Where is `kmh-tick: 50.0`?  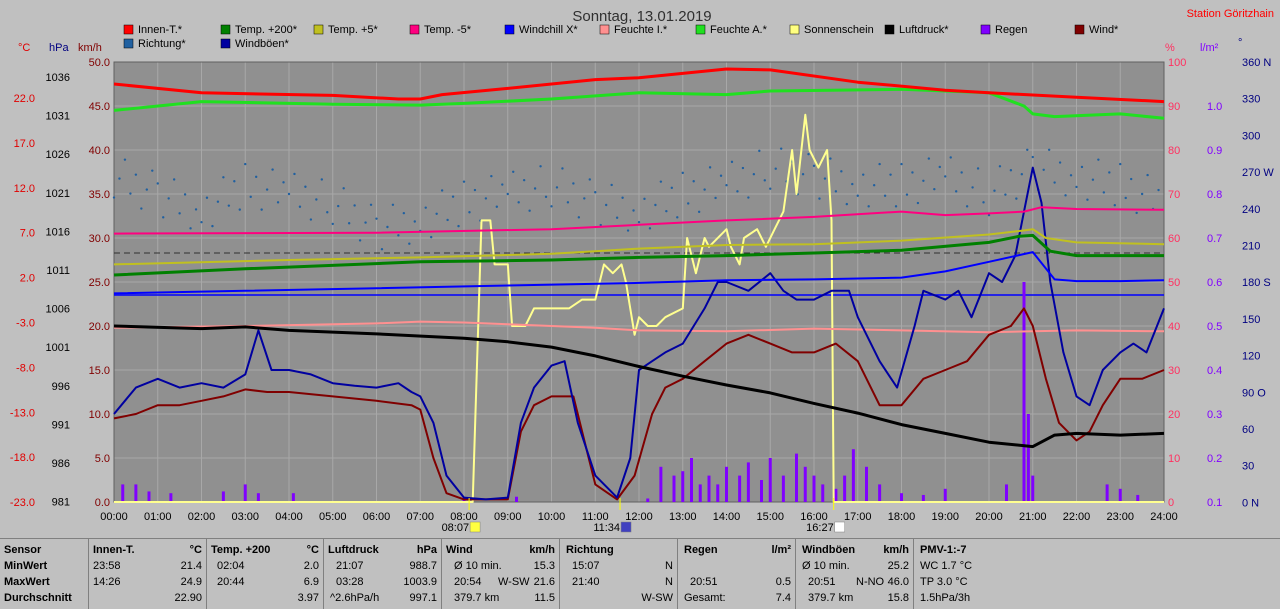 kmh-tick: 50.0 is located at coordinates (99, 63).